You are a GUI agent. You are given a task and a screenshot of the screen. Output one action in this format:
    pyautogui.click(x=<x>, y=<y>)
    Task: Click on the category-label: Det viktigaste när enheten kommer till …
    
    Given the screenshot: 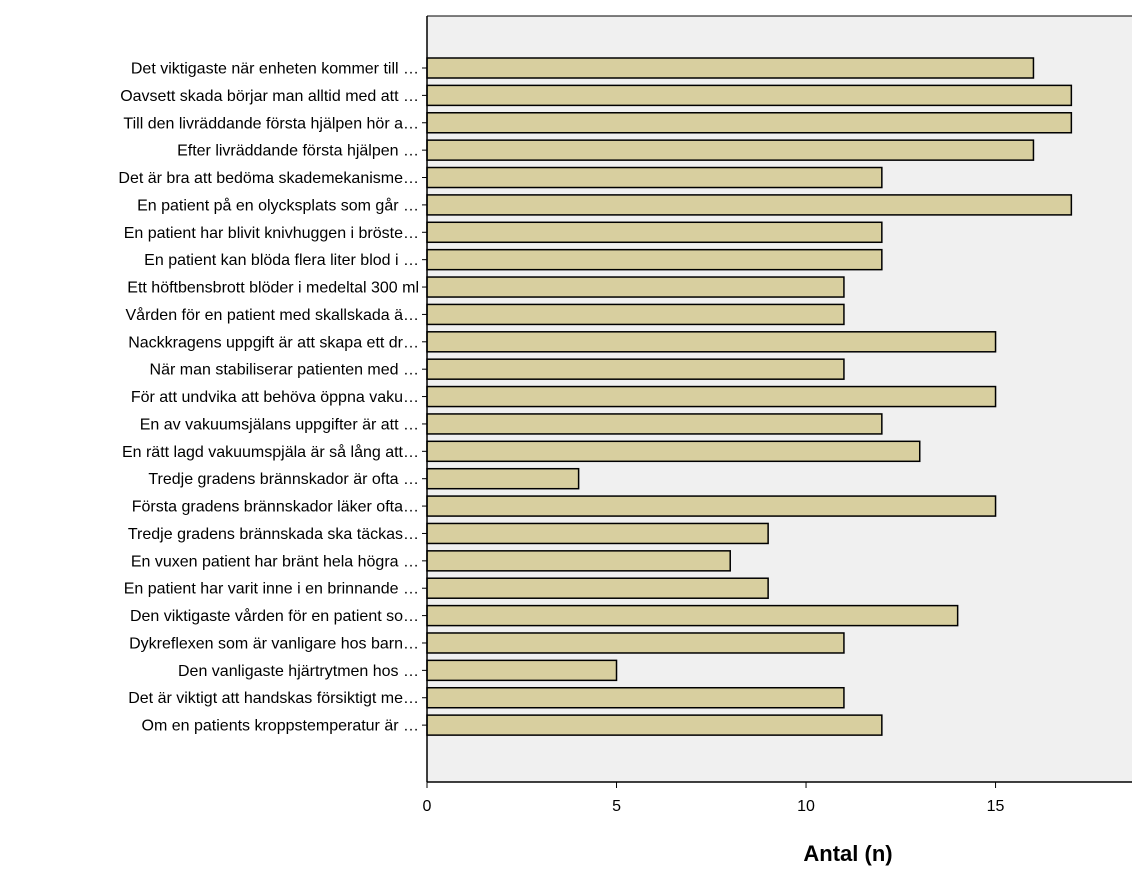 What is the action you would take?
    pyautogui.click(x=275, y=69)
    